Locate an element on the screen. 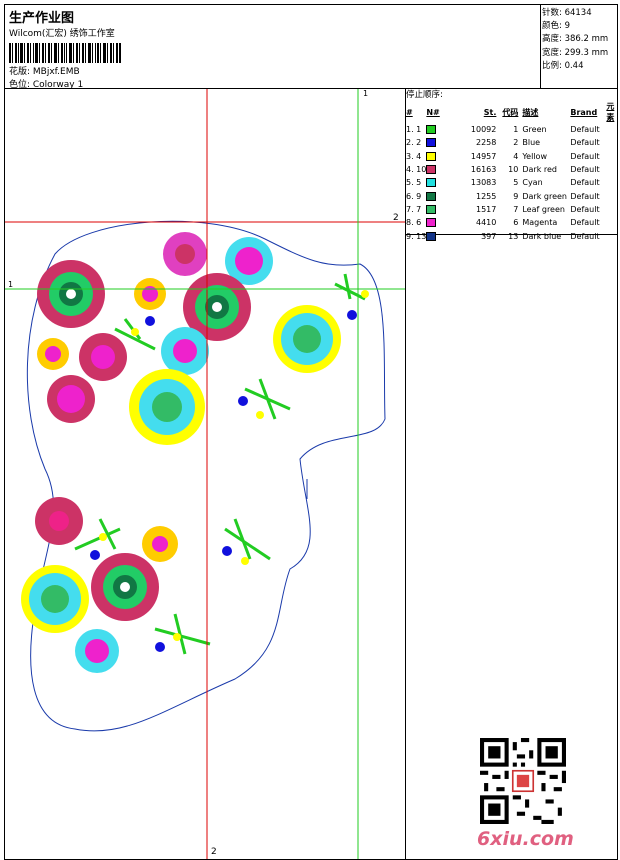 The width and height of the screenshot is (620, 860). guide-label-green-left: 1 is located at coordinates (11, 284).